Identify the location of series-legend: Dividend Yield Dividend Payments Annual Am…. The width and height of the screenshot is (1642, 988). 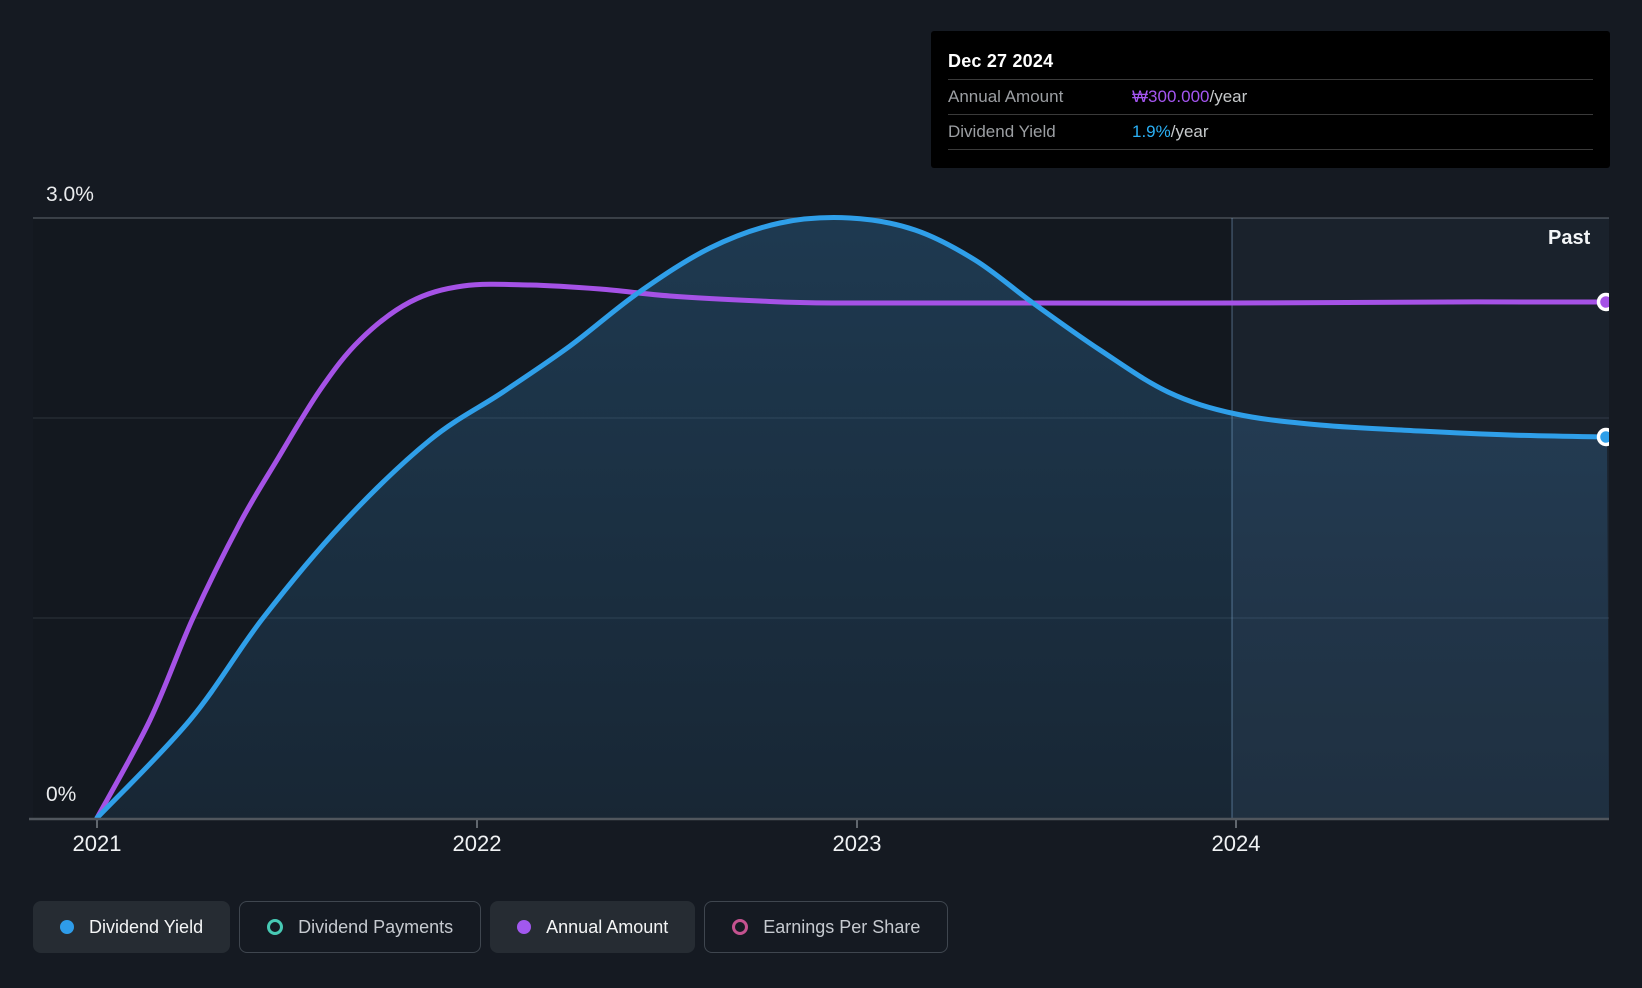
(491, 927).